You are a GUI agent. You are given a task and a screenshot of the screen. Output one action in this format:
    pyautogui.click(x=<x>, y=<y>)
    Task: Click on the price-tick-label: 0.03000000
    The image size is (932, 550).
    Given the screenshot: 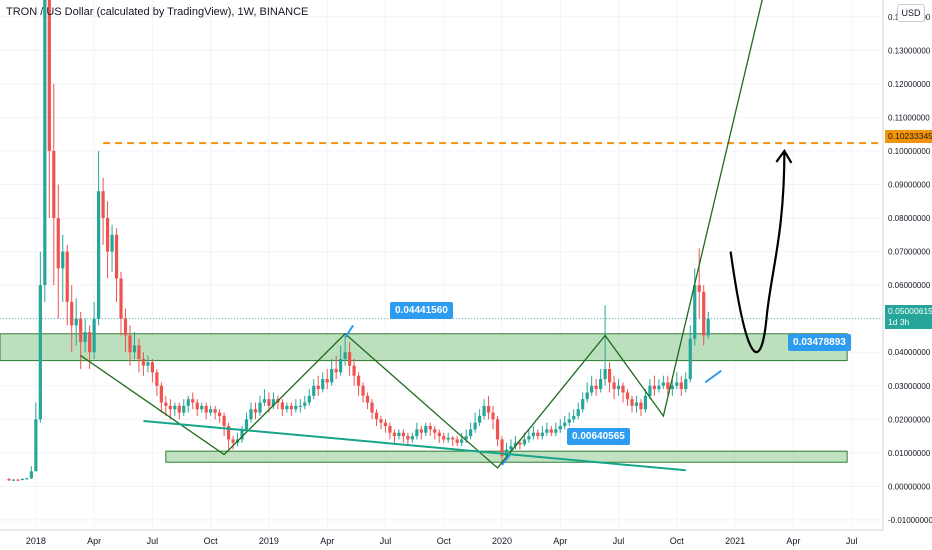 What is the action you would take?
    pyautogui.click(x=909, y=386)
    